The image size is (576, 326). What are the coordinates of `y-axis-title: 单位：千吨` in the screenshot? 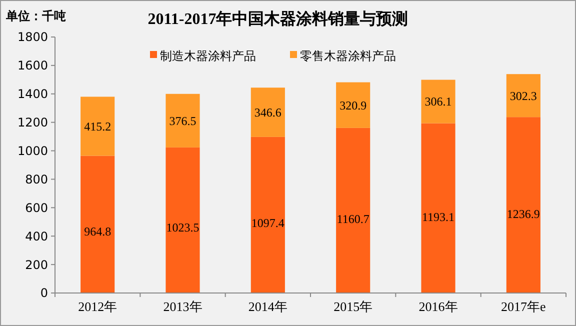 It's located at (35, 16).